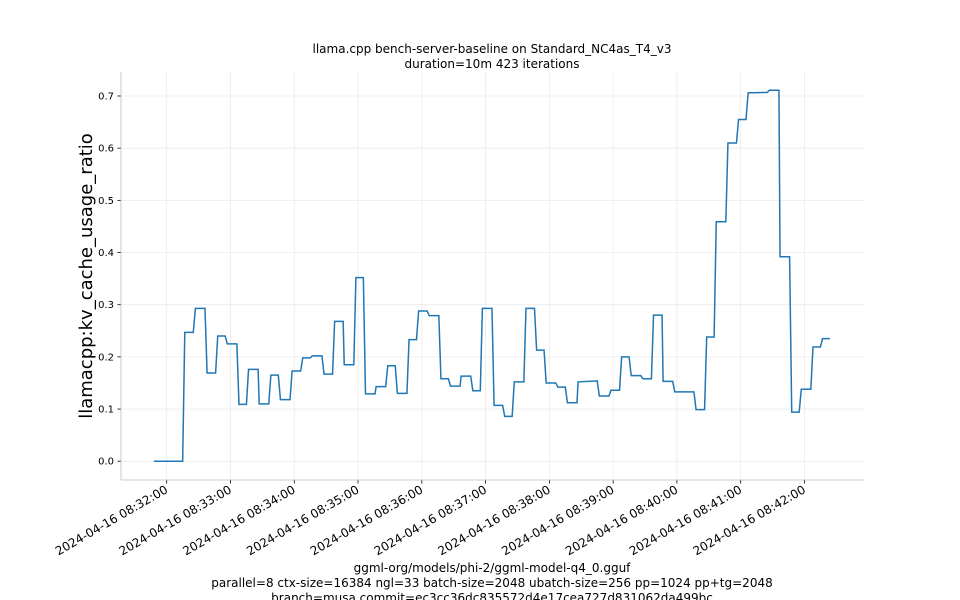 This screenshot has width=960, height=600. Describe the element at coordinates (430, 520) in the screenshot. I see `x-tick-label: 2024-04-16 08:37:00` at that location.